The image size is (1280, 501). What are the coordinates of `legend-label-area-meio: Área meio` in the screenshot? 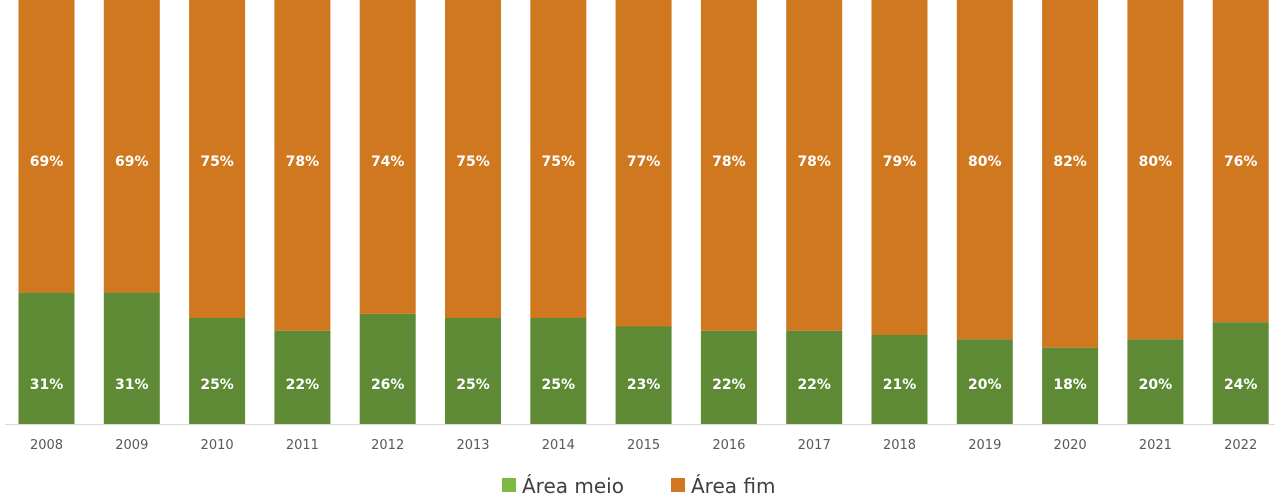 It's located at (573, 486).